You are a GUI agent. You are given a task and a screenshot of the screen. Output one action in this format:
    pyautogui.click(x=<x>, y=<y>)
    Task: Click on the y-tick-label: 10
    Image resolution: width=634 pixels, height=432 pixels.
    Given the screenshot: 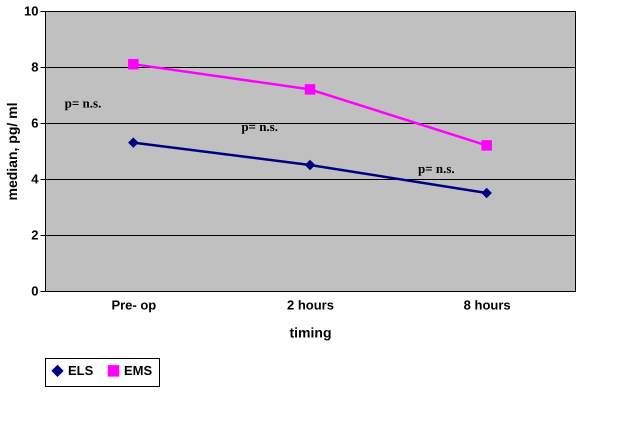 What is the action you would take?
    pyautogui.click(x=31, y=11)
    